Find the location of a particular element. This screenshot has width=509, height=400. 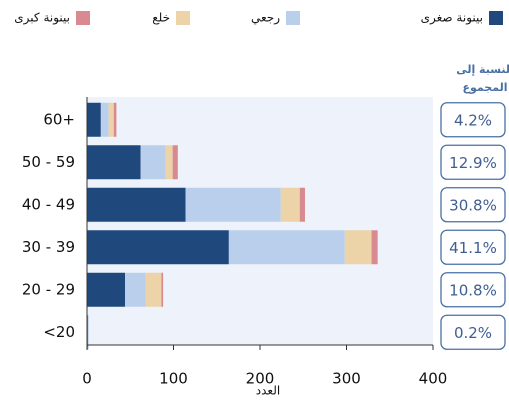

share-label: 12.9% is located at coordinates (473, 163).